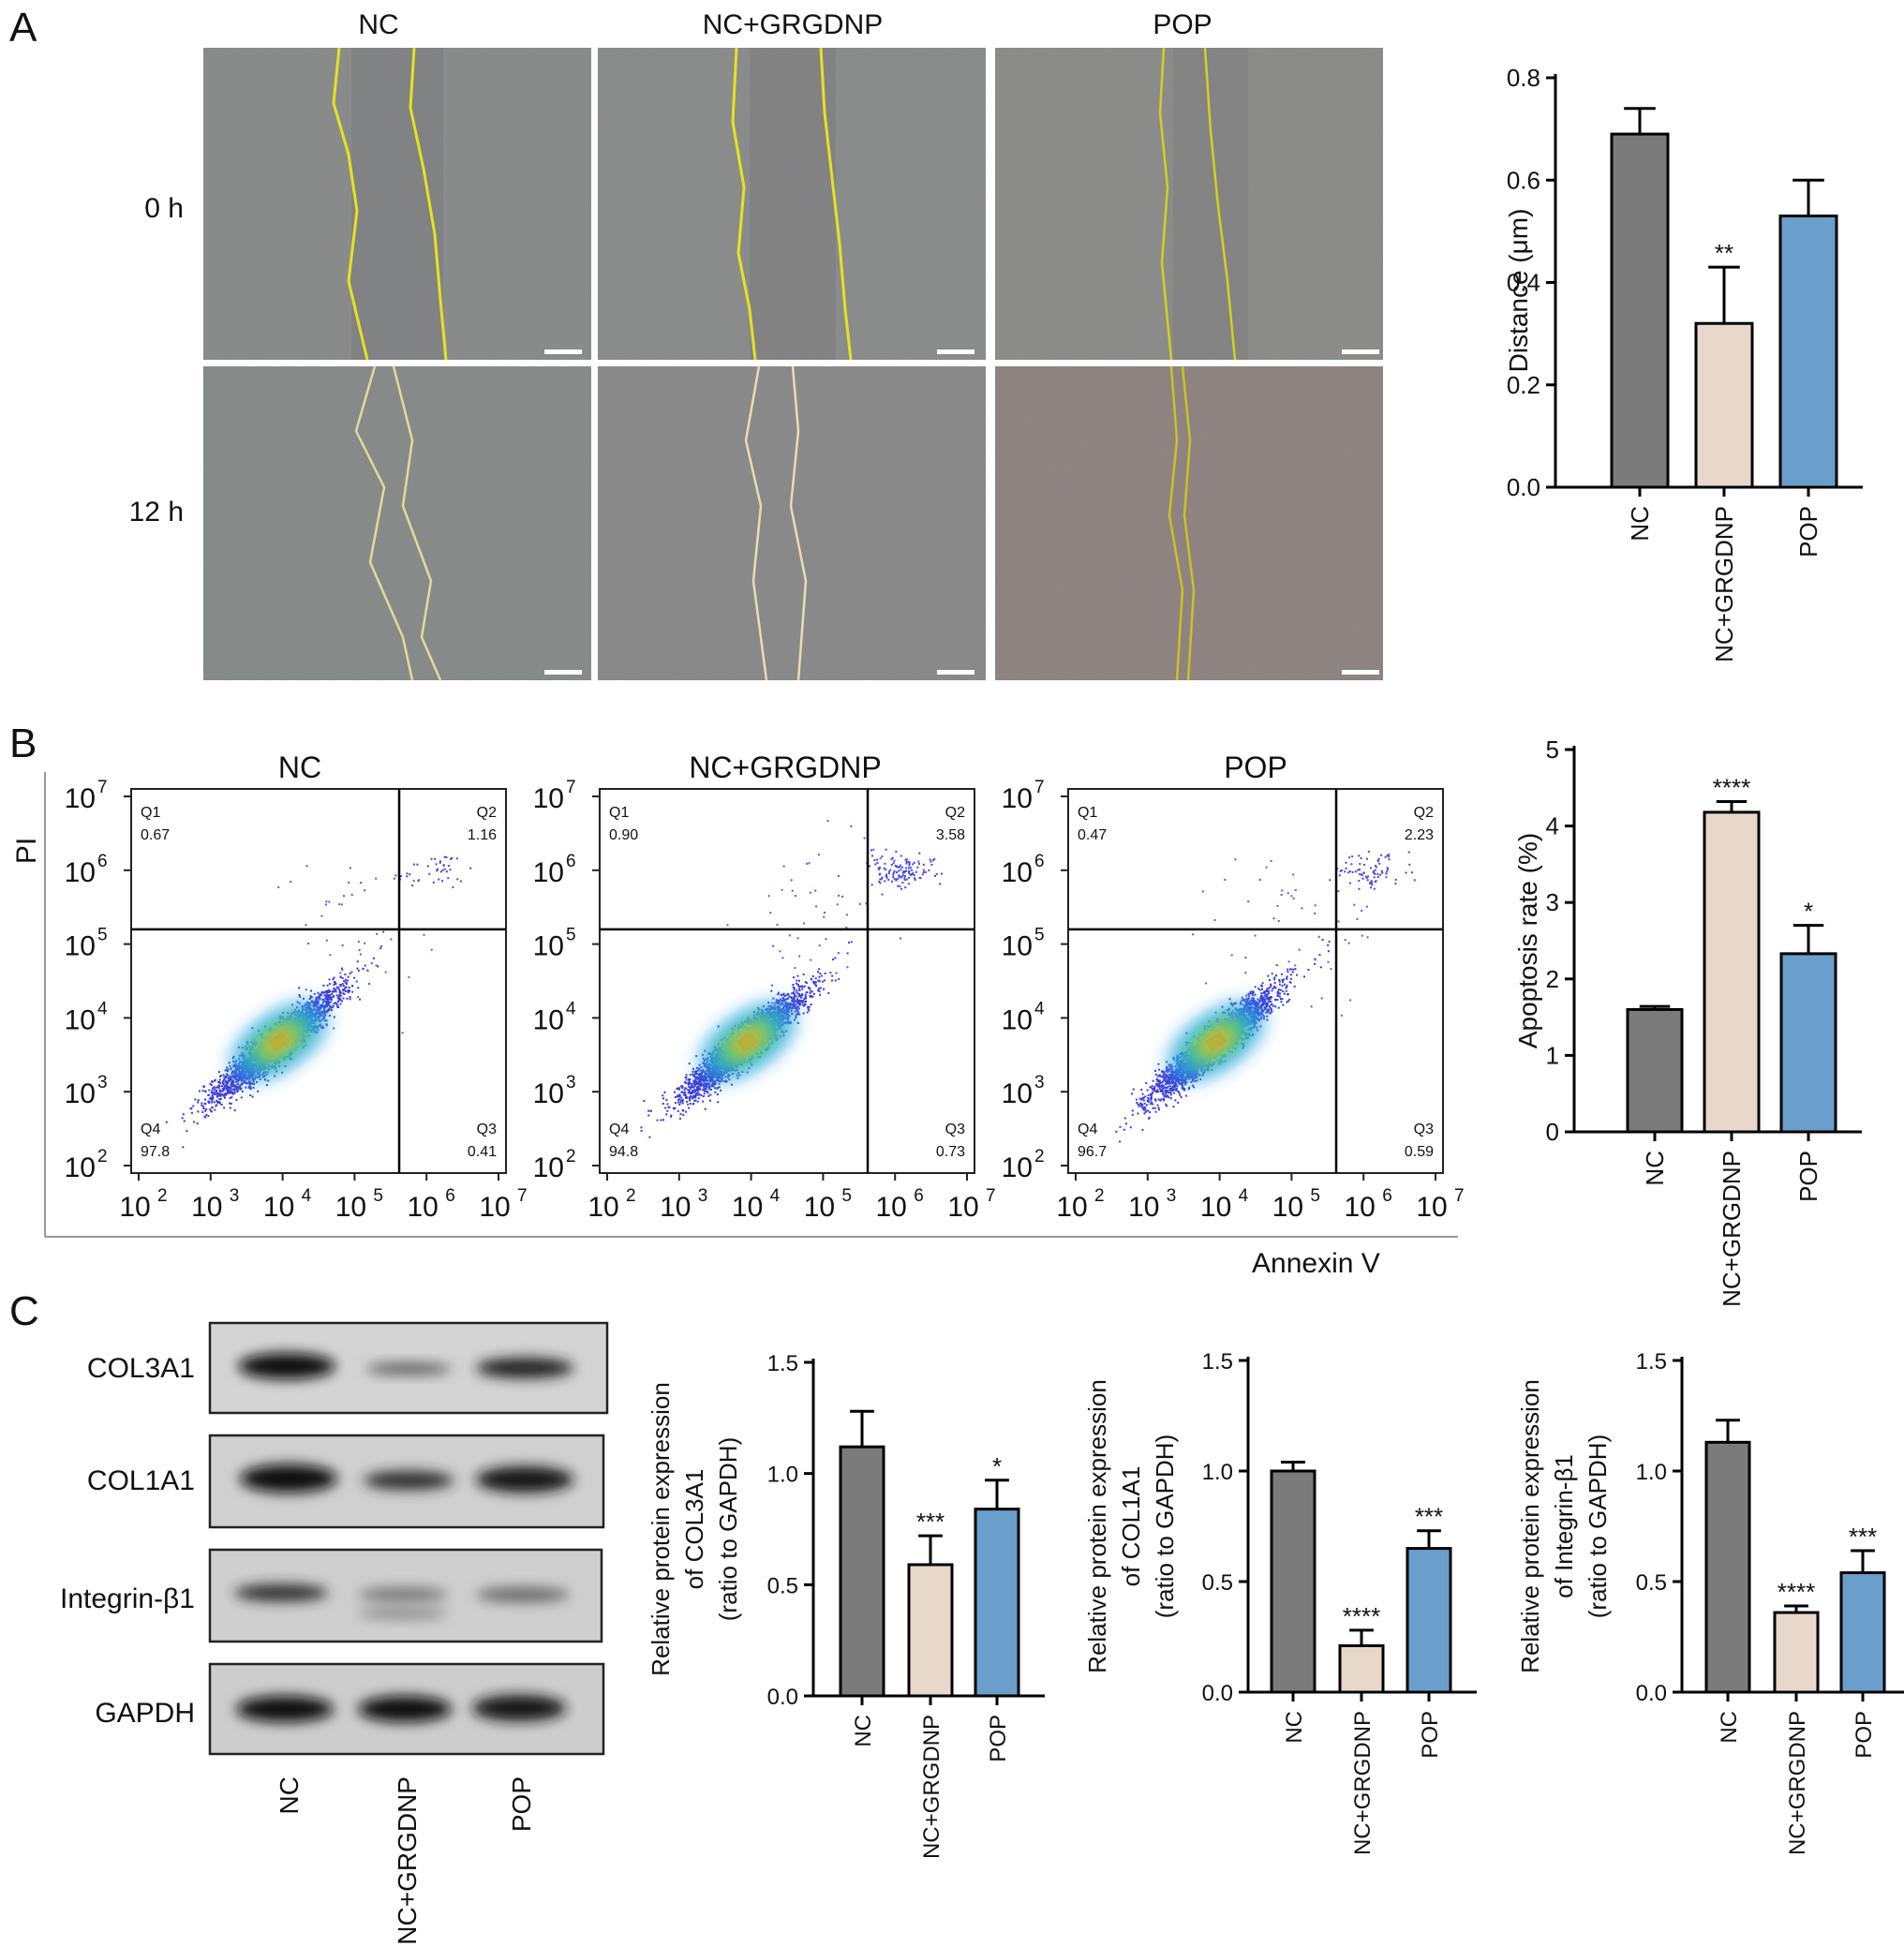 The width and height of the screenshot is (1904, 1947). Describe the element at coordinates (1424, 813) in the screenshot. I see `quadrant-name: Q2` at that location.